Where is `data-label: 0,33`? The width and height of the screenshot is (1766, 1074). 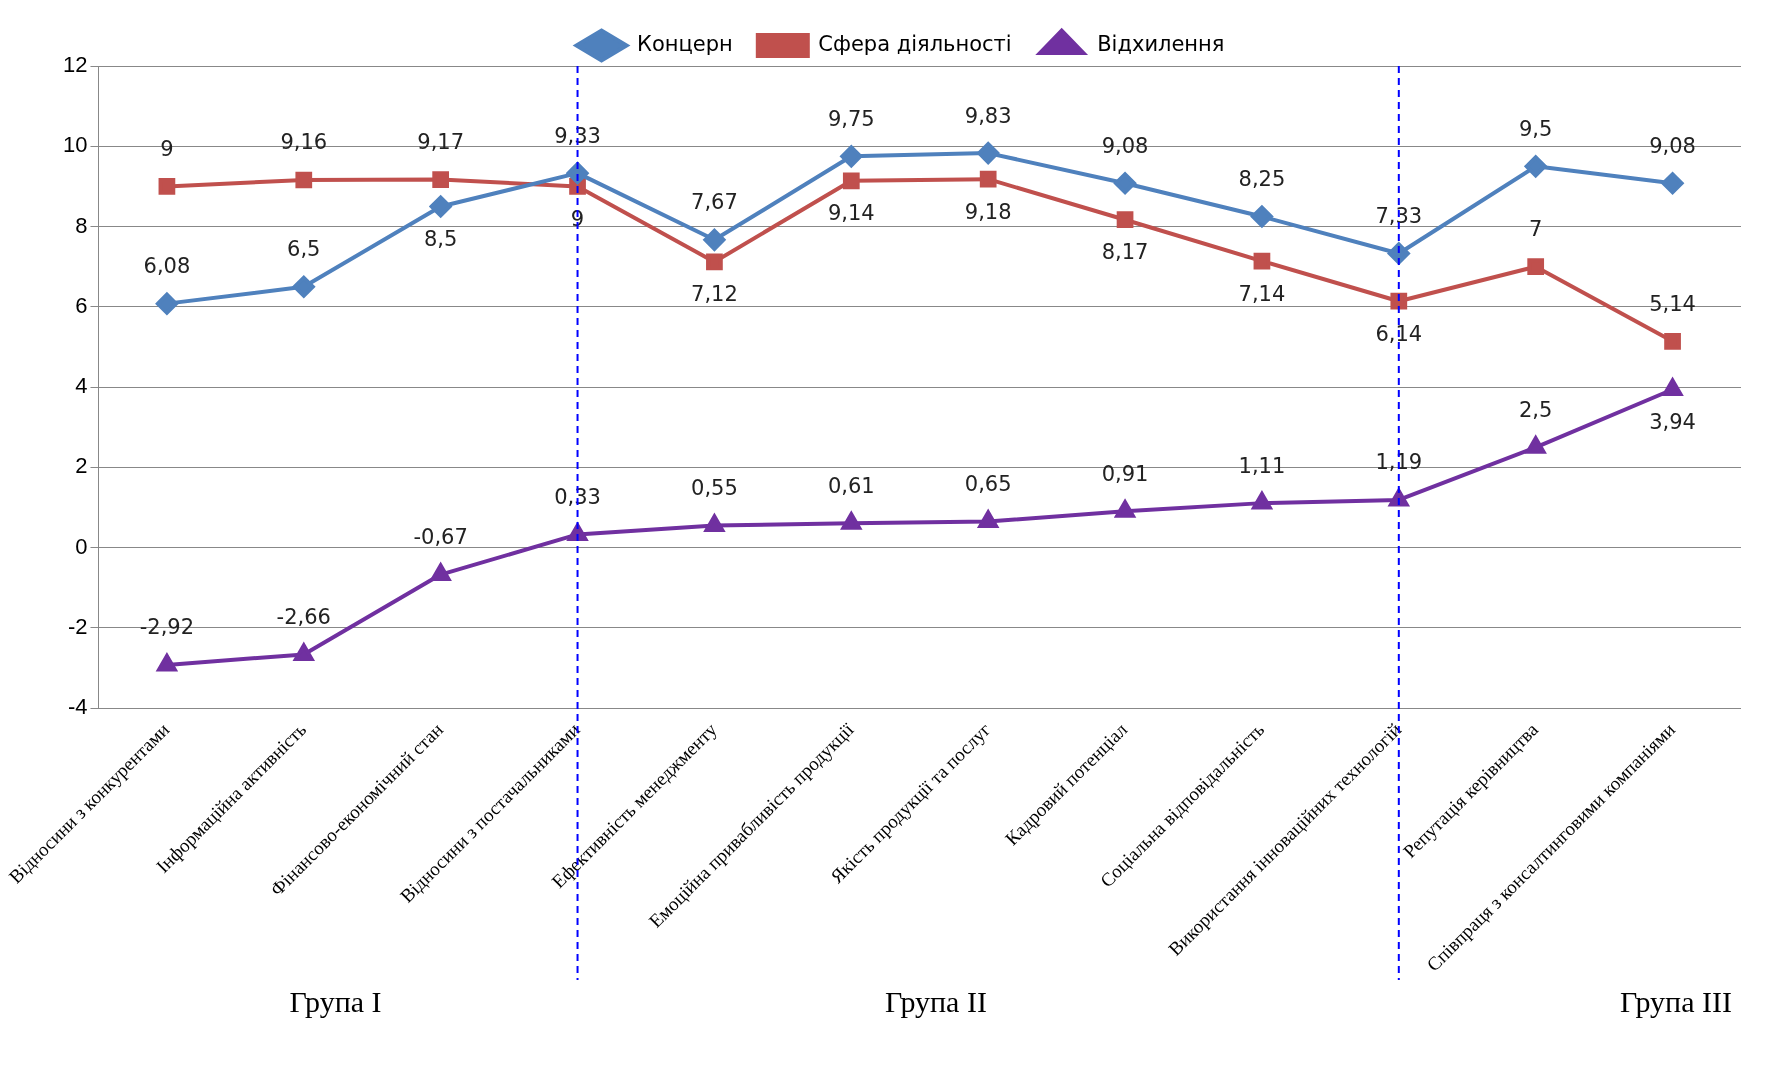
data-label: 0,33 is located at coordinates (577, 496).